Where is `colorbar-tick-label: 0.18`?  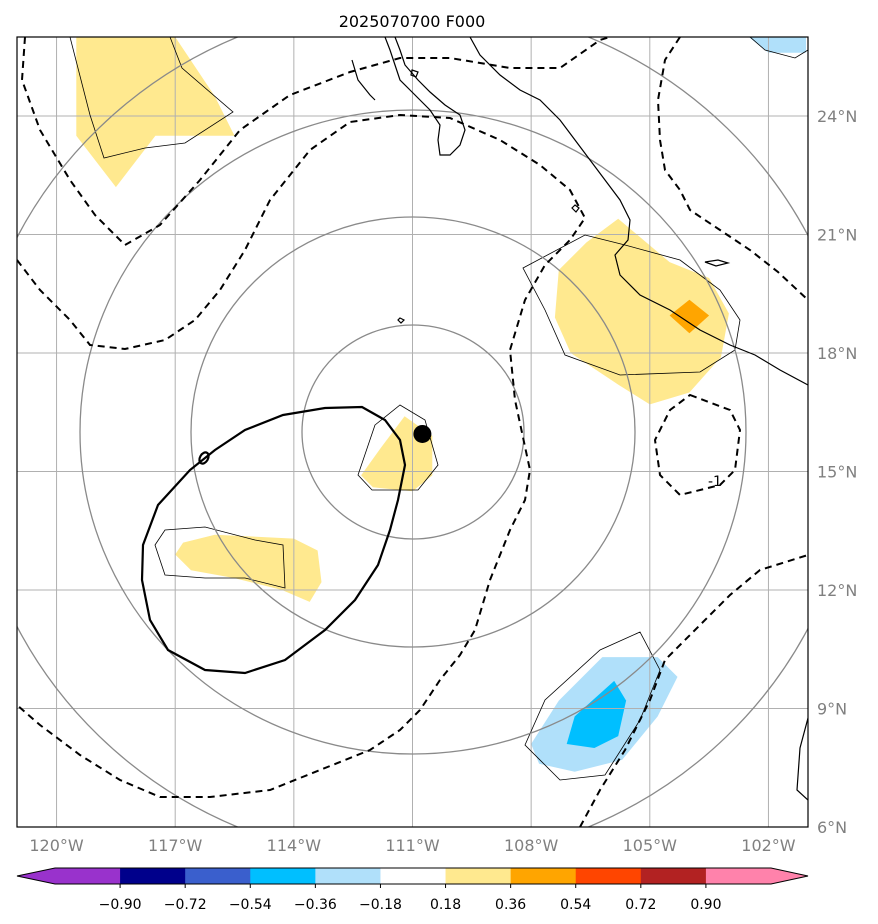
colorbar-tick-label: 0.18 is located at coordinates (445, 905).